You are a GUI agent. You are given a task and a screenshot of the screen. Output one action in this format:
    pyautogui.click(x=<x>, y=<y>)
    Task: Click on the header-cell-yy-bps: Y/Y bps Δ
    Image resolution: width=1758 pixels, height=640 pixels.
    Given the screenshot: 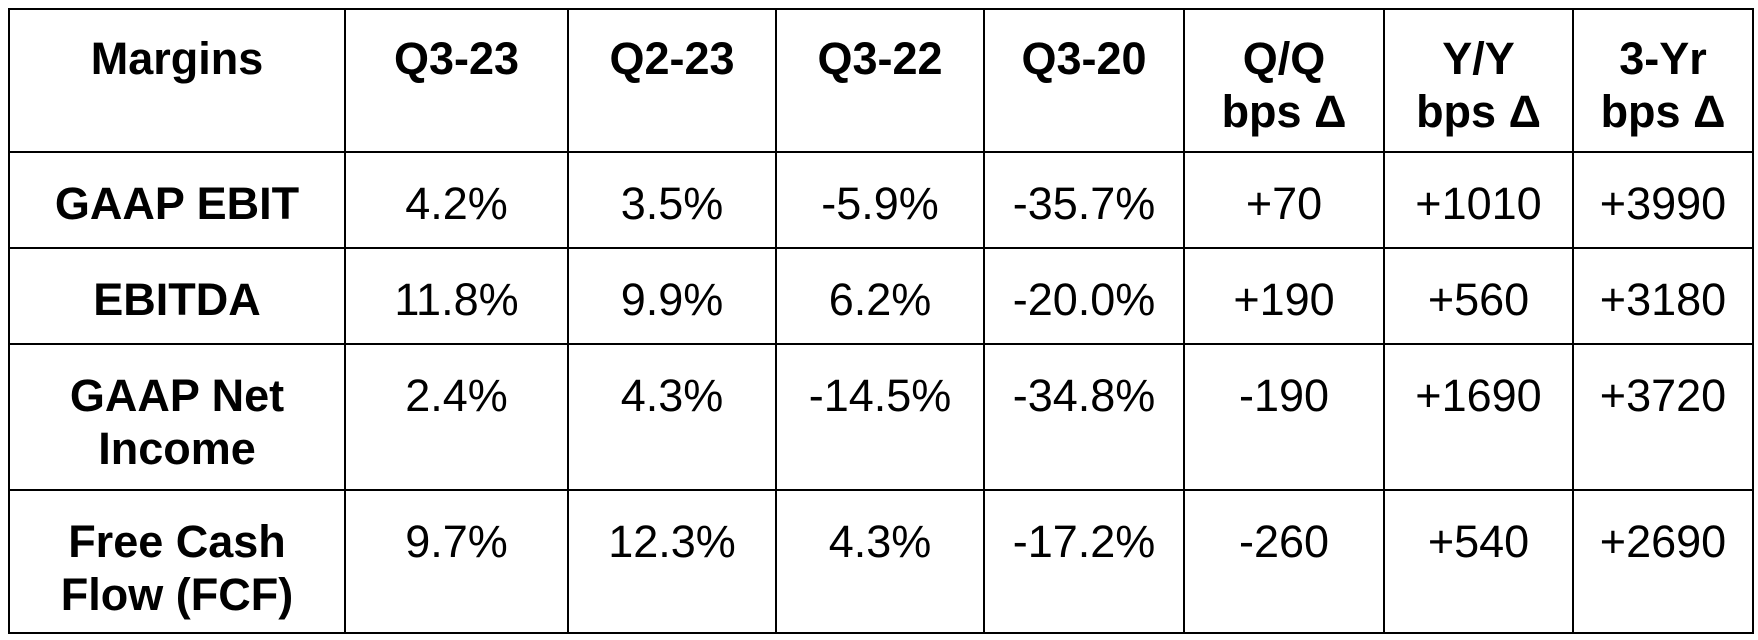 What is the action you would take?
    pyautogui.click(x=1478, y=80)
    